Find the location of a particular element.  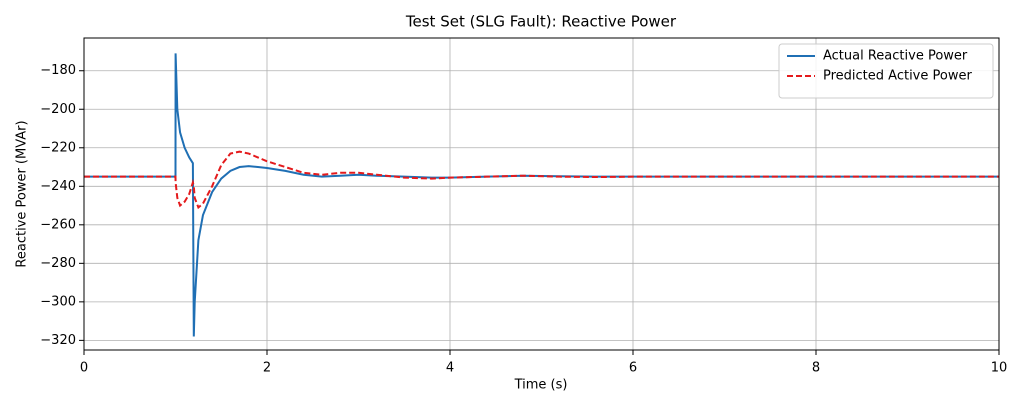

series-line is located at coordinates (541, 180).